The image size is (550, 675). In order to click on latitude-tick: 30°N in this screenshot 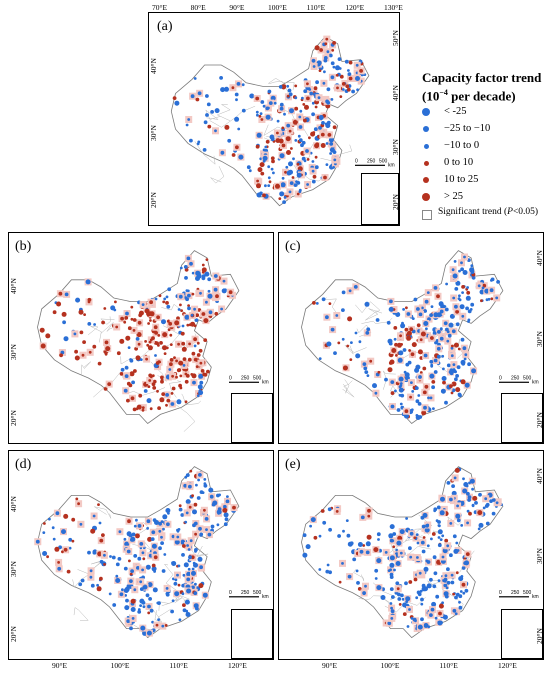, I will do `click(395, 147)`.